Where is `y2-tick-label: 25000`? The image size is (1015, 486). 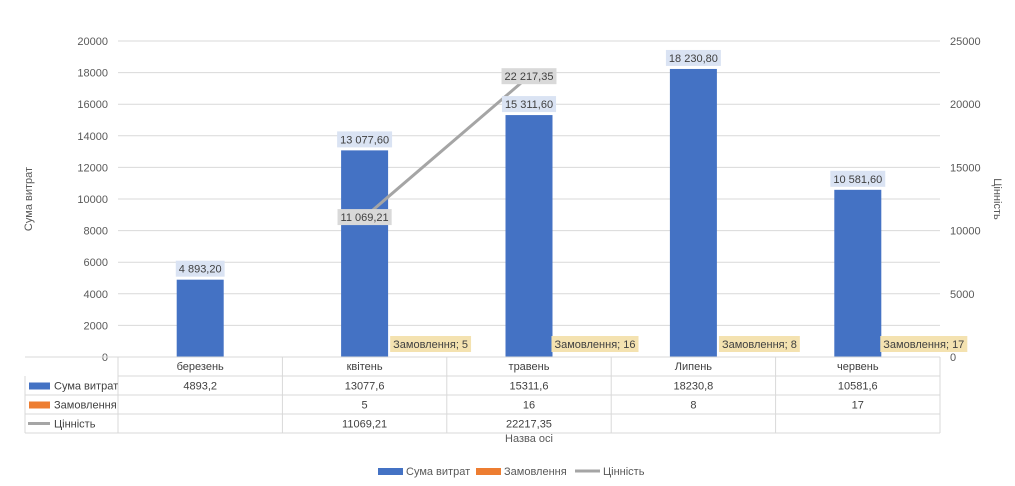 y2-tick-label: 25000 is located at coordinates (965, 42).